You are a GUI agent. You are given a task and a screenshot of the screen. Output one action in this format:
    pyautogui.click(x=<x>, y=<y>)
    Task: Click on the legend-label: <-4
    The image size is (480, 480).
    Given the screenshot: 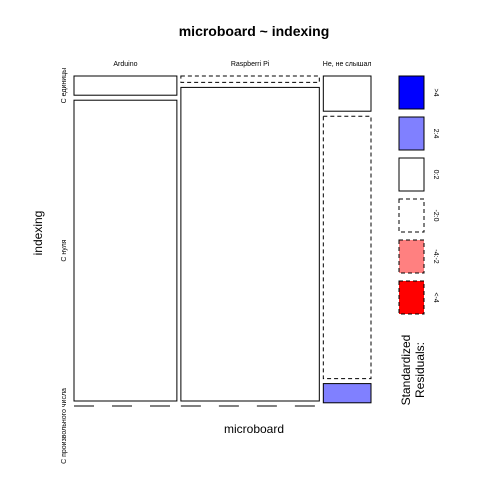 What is the action you would take?
    pyautogui.click(x=435, y=297)
    